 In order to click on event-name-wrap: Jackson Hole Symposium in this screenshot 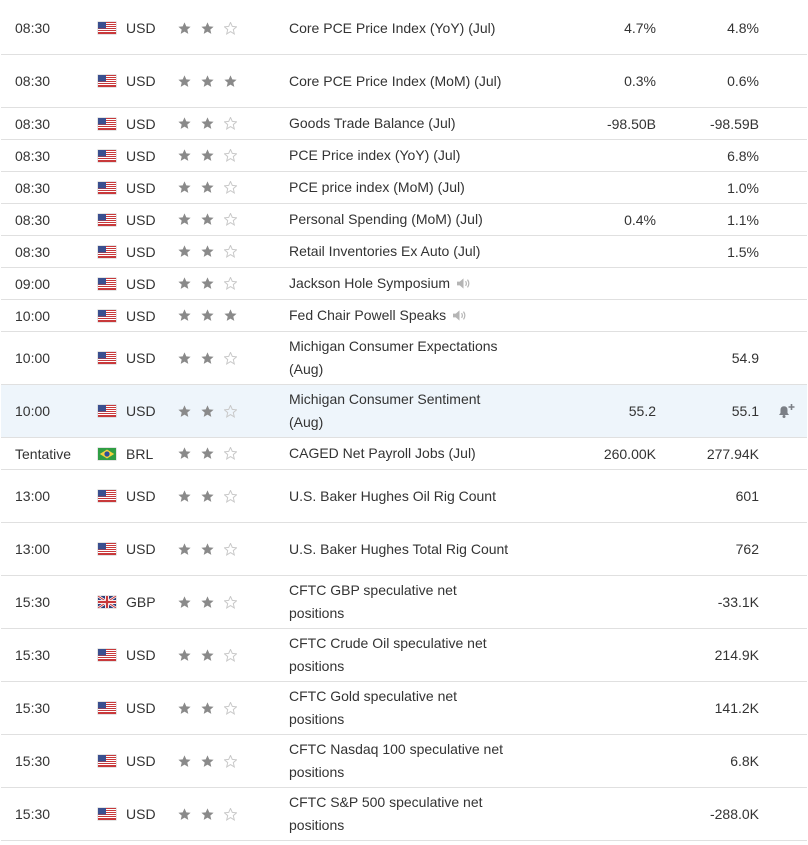, I will do `click(380, 283)`.